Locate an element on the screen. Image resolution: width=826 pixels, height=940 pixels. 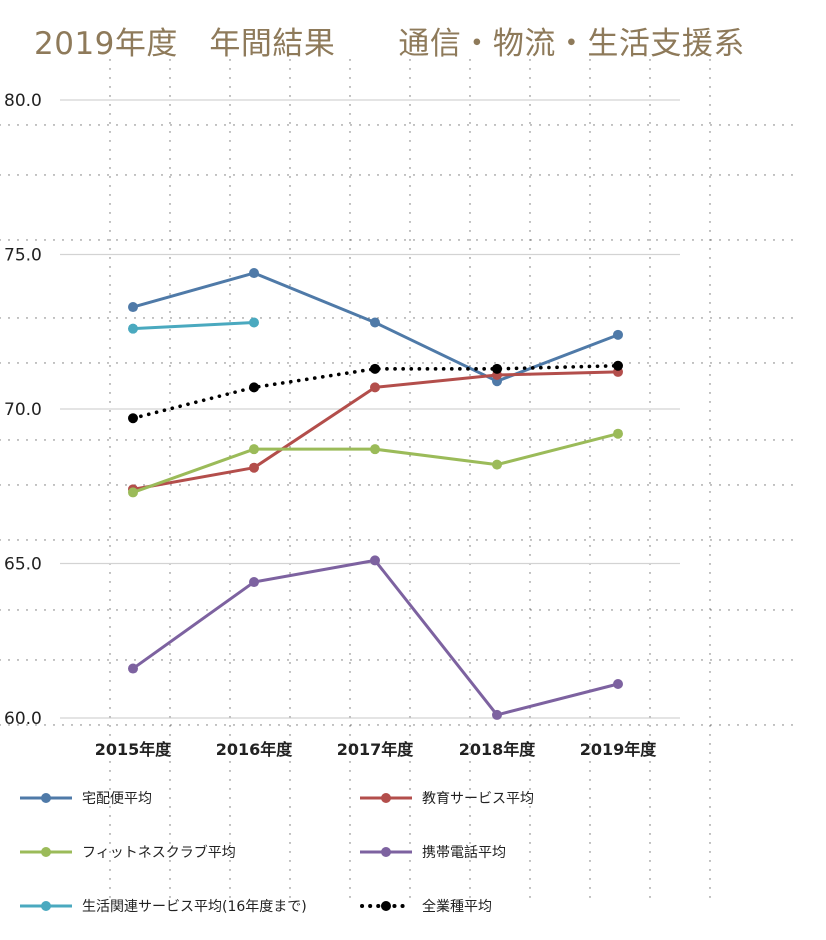
data-point is located at coordinates (497, 714).